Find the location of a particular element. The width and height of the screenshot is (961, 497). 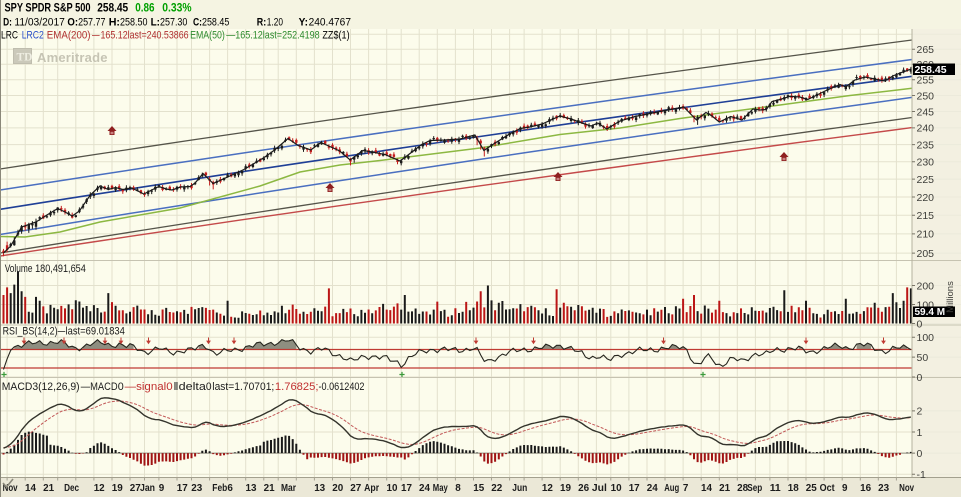

svg-text: Ameritrade is located at coordinates (72, 57).